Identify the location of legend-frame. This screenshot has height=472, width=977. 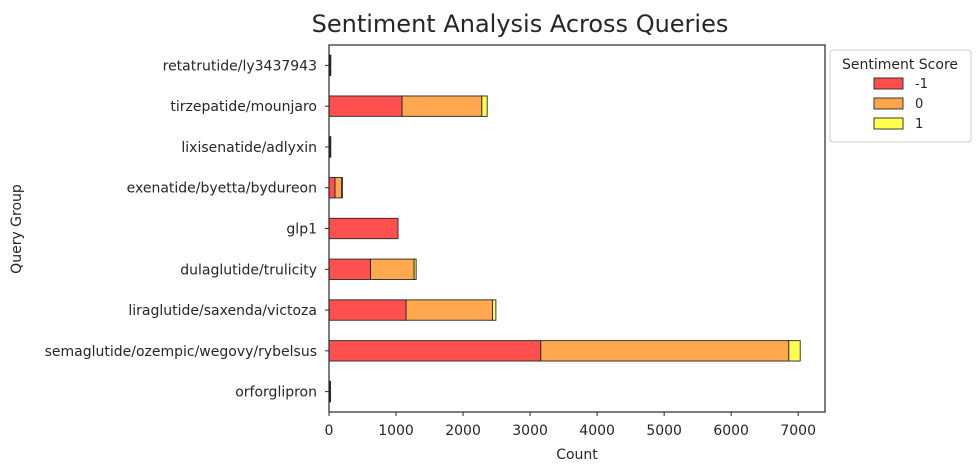
(900, 96).